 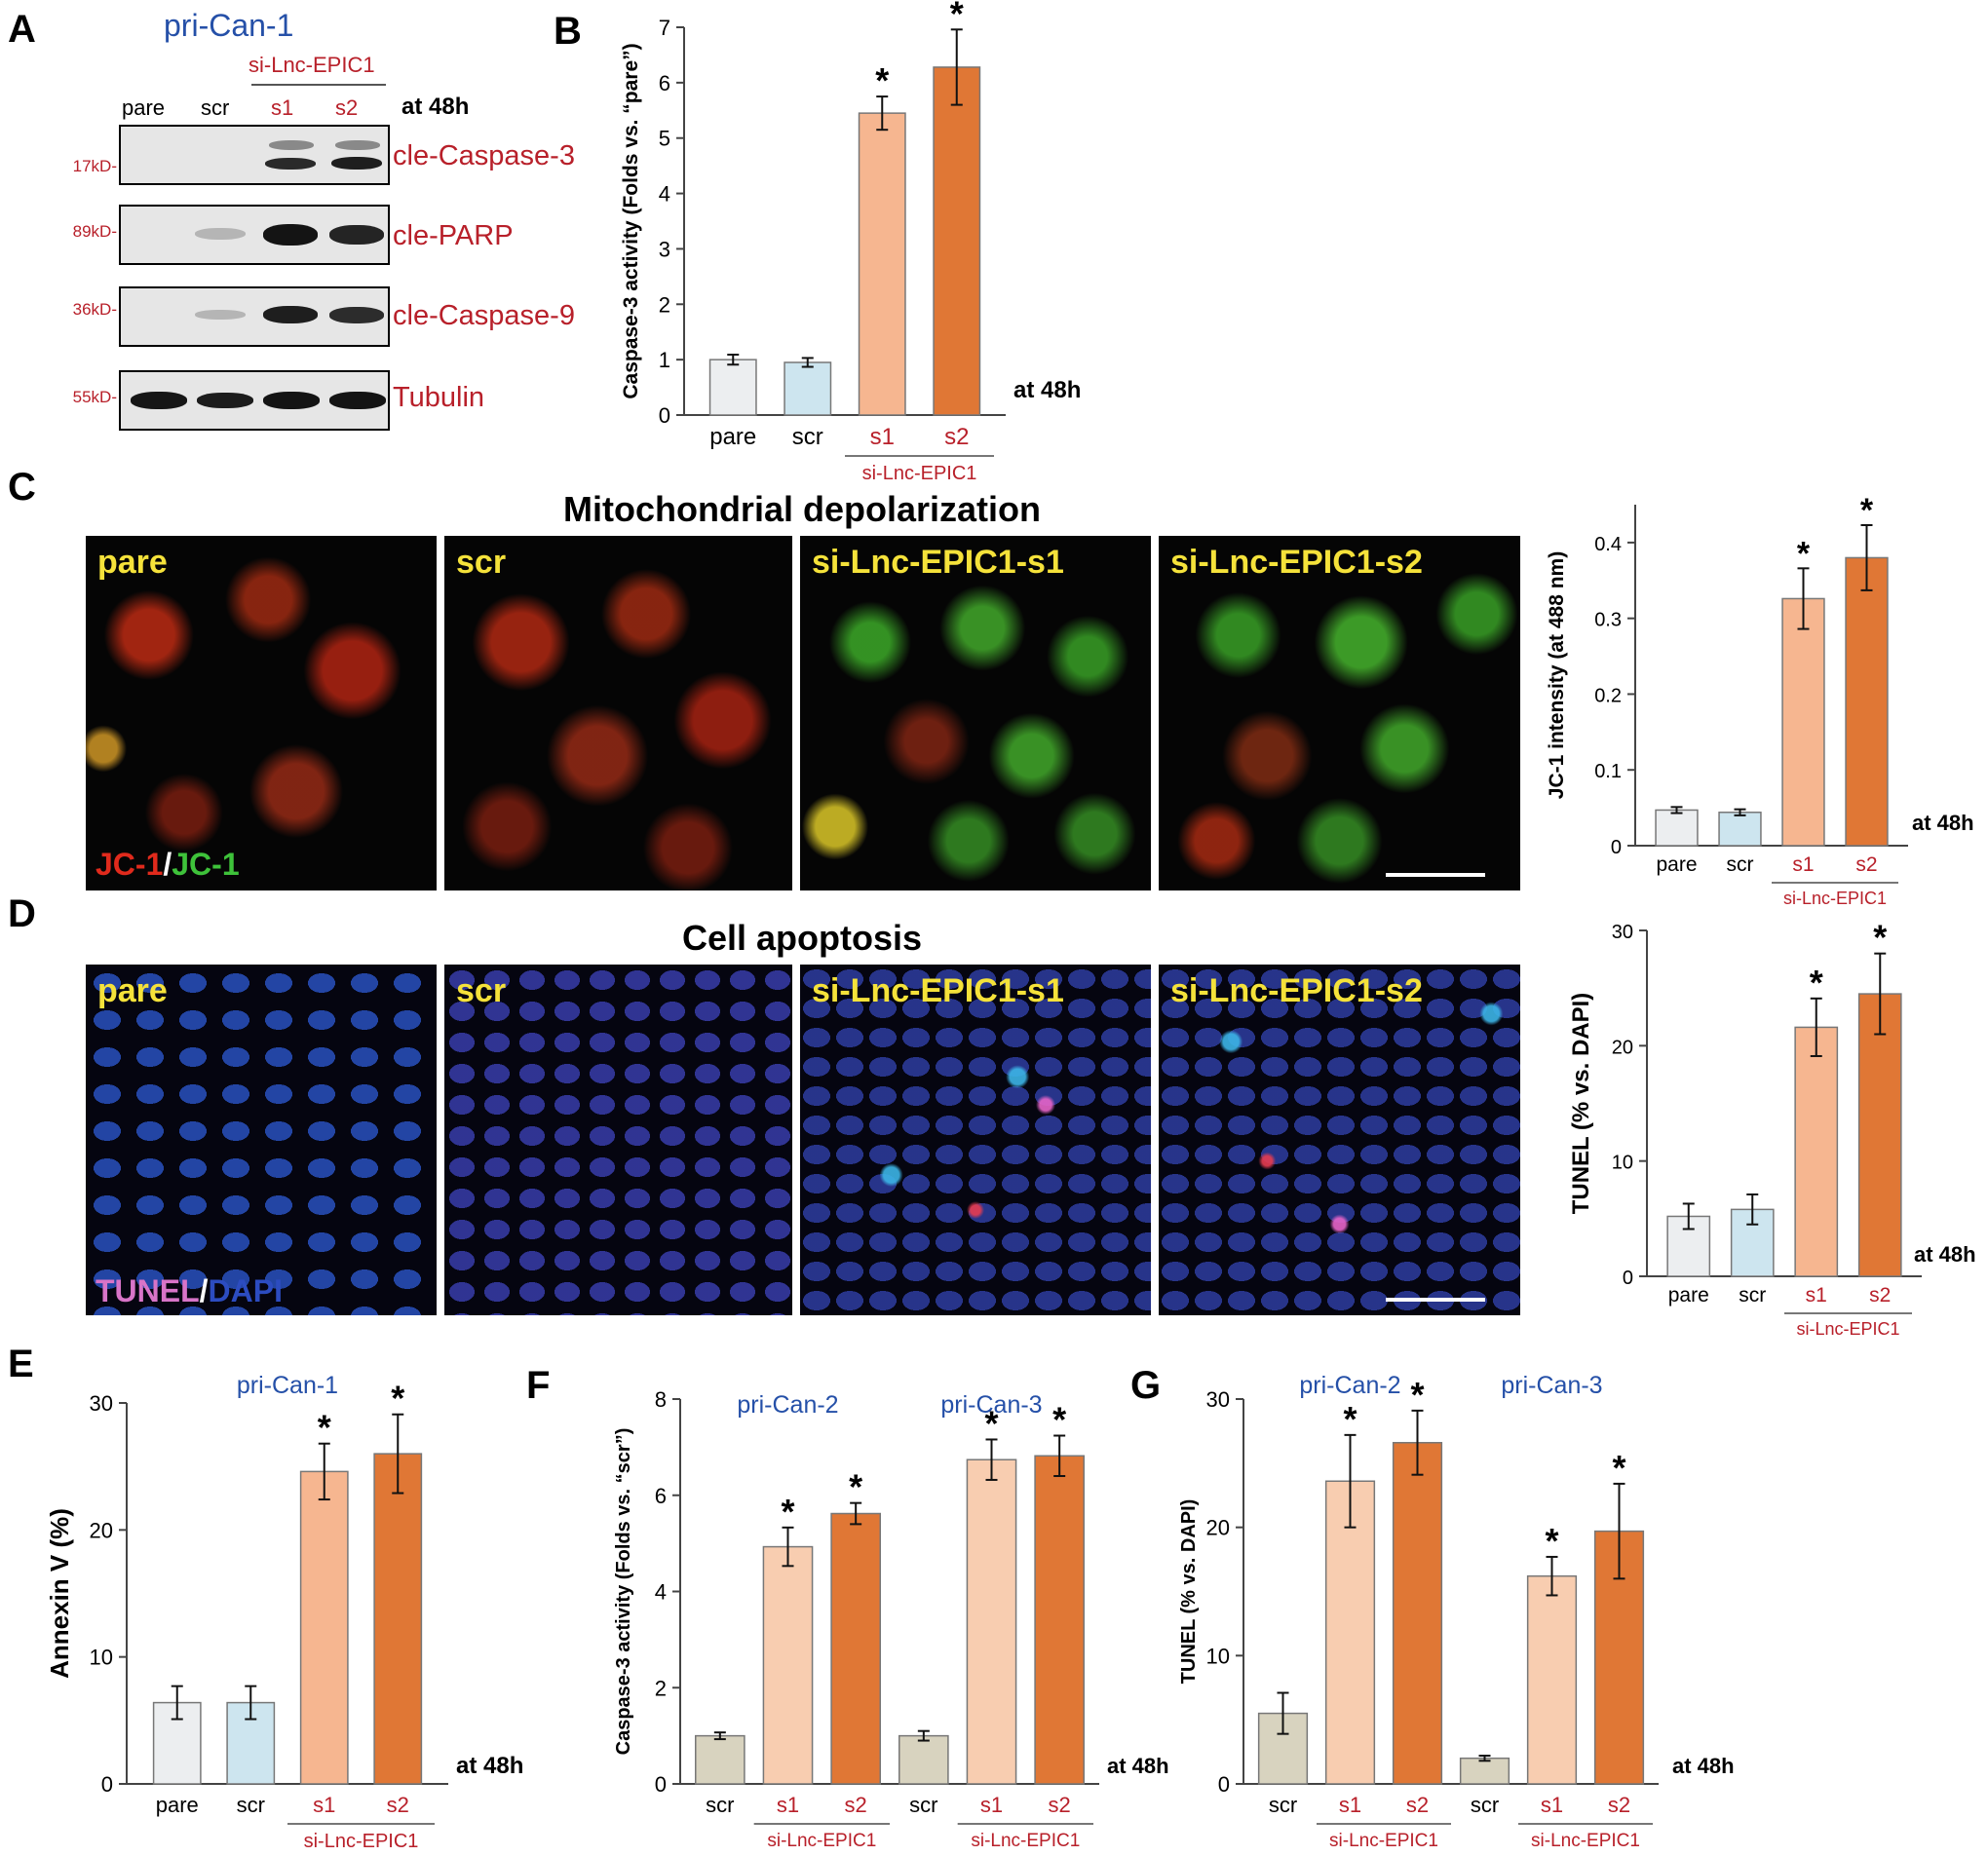 I want to click on y-tick-label: 2, so click(x=661, y=1688).